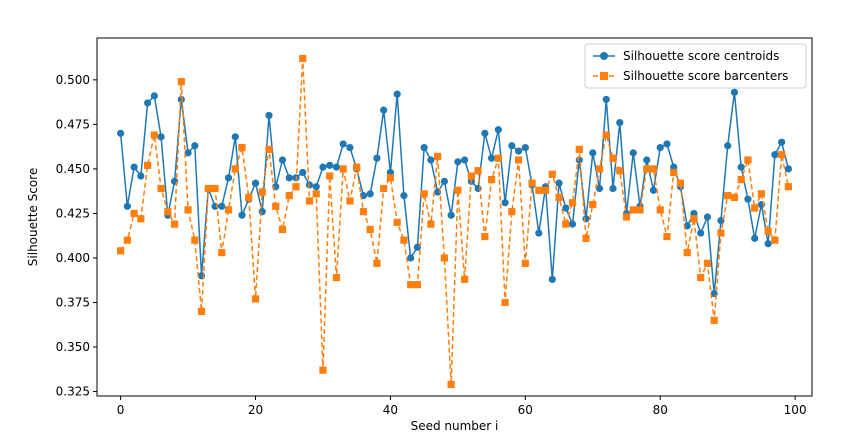  What do you see at coordinates (73, 302) in the screenshot?
I see `y-tick-label: 0.375` at bounding box center [73, 302].